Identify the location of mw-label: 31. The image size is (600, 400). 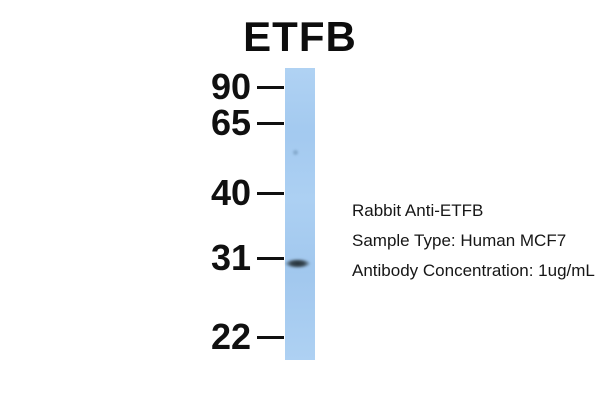
(230, 257).